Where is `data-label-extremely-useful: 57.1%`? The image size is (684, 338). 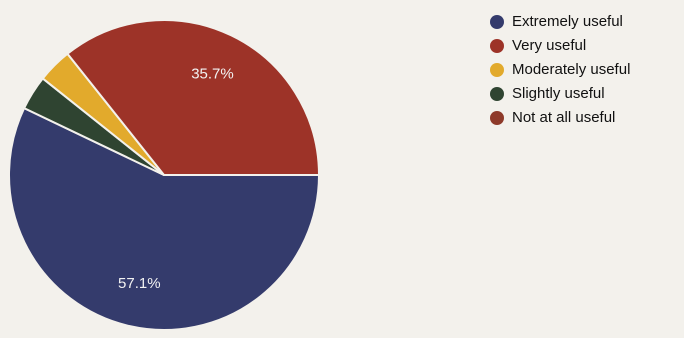 data-label-extremely-useful: 57.1% is located at coordinates (139, 283).